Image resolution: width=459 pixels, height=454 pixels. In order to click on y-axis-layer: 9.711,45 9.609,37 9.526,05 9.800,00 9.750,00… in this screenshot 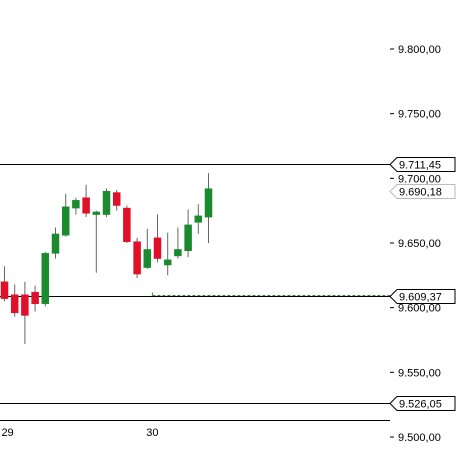, I will do `click(422, 244)`.